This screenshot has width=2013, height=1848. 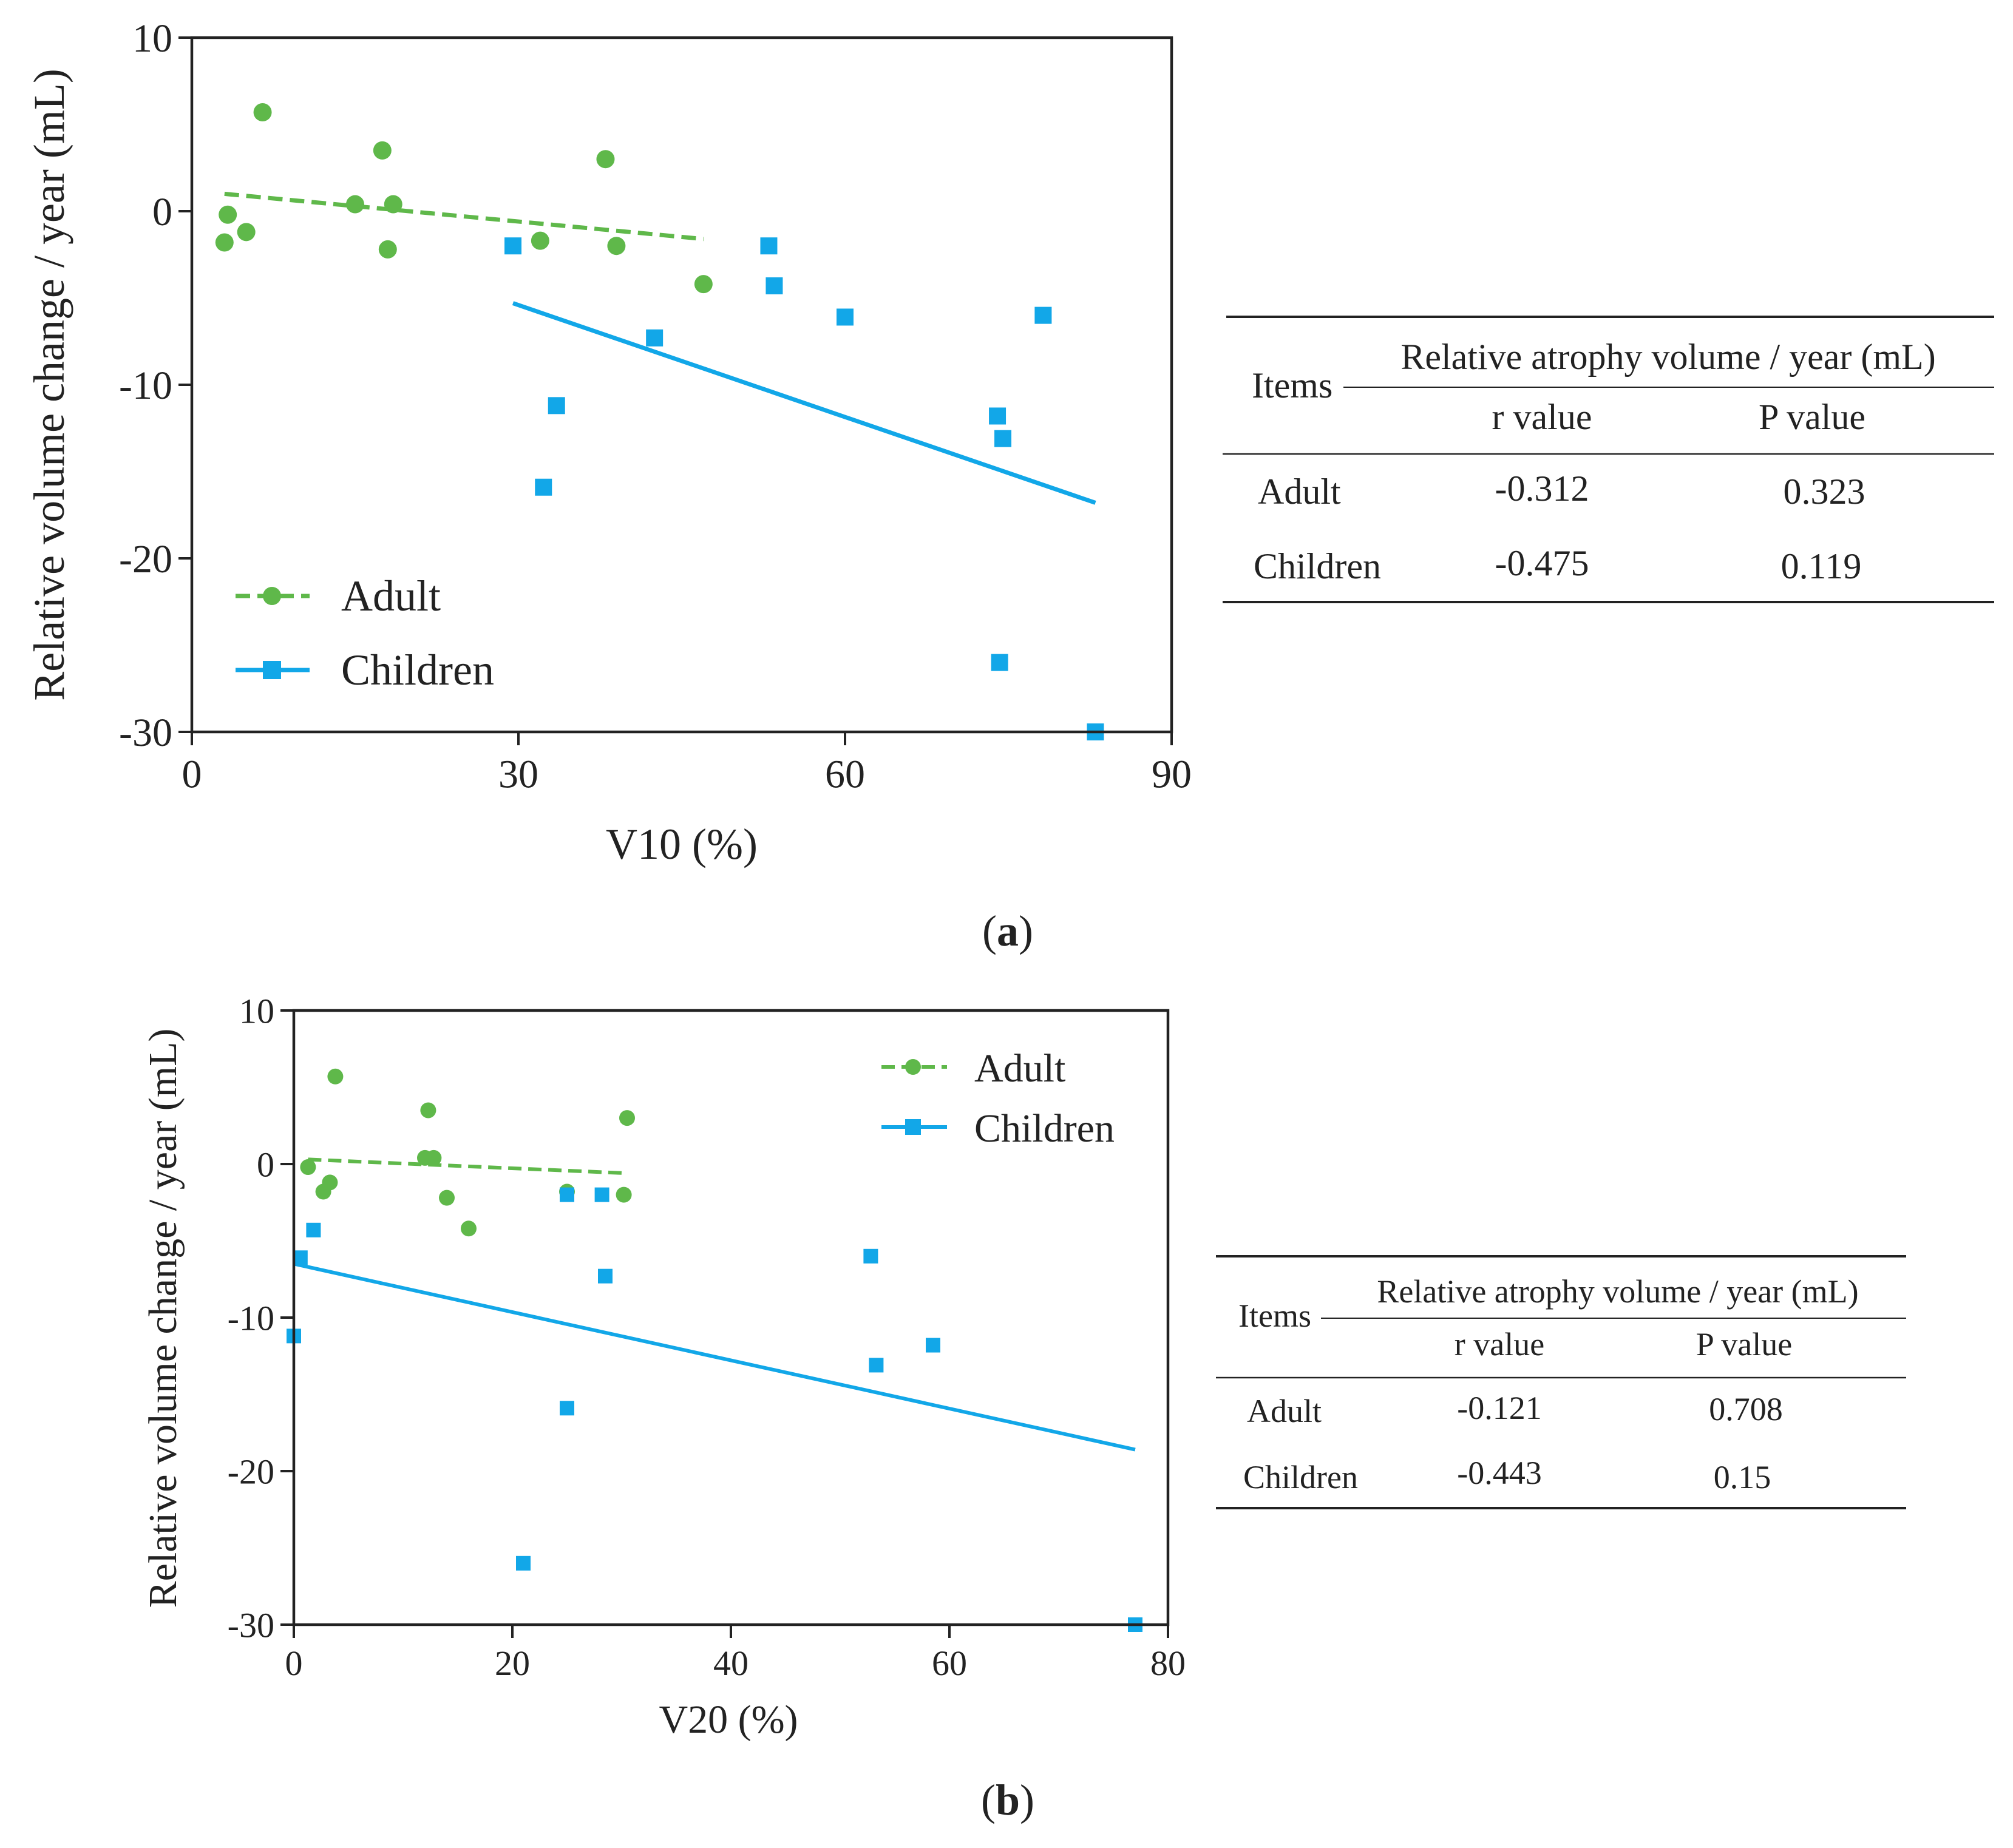 What do you see at coordinates (1317, 566) in the screenshot?
I see `table-a-row2-name: Children` at bounding box center [1317, 566].